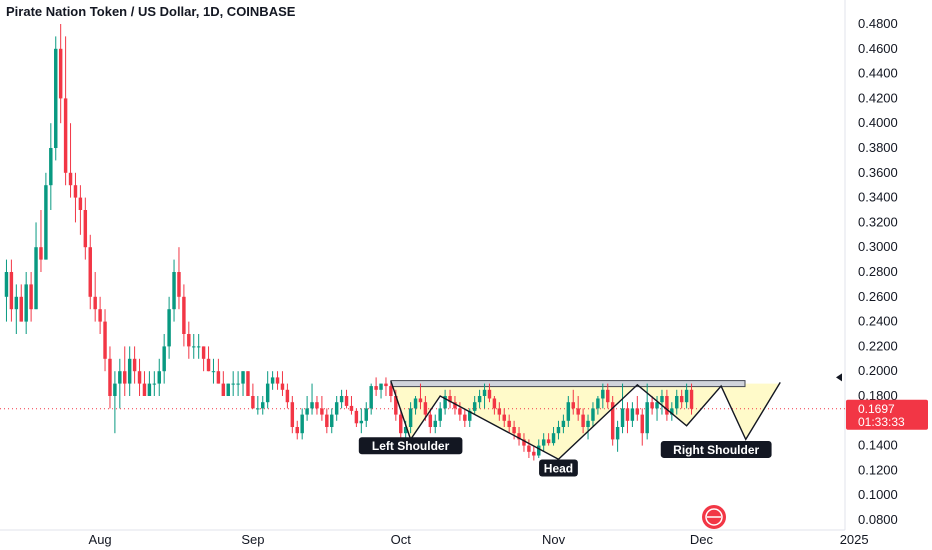 This screenshot has height=550, width=932. I want to click on pattern-label: Left Shoulder, so click(411, 446).